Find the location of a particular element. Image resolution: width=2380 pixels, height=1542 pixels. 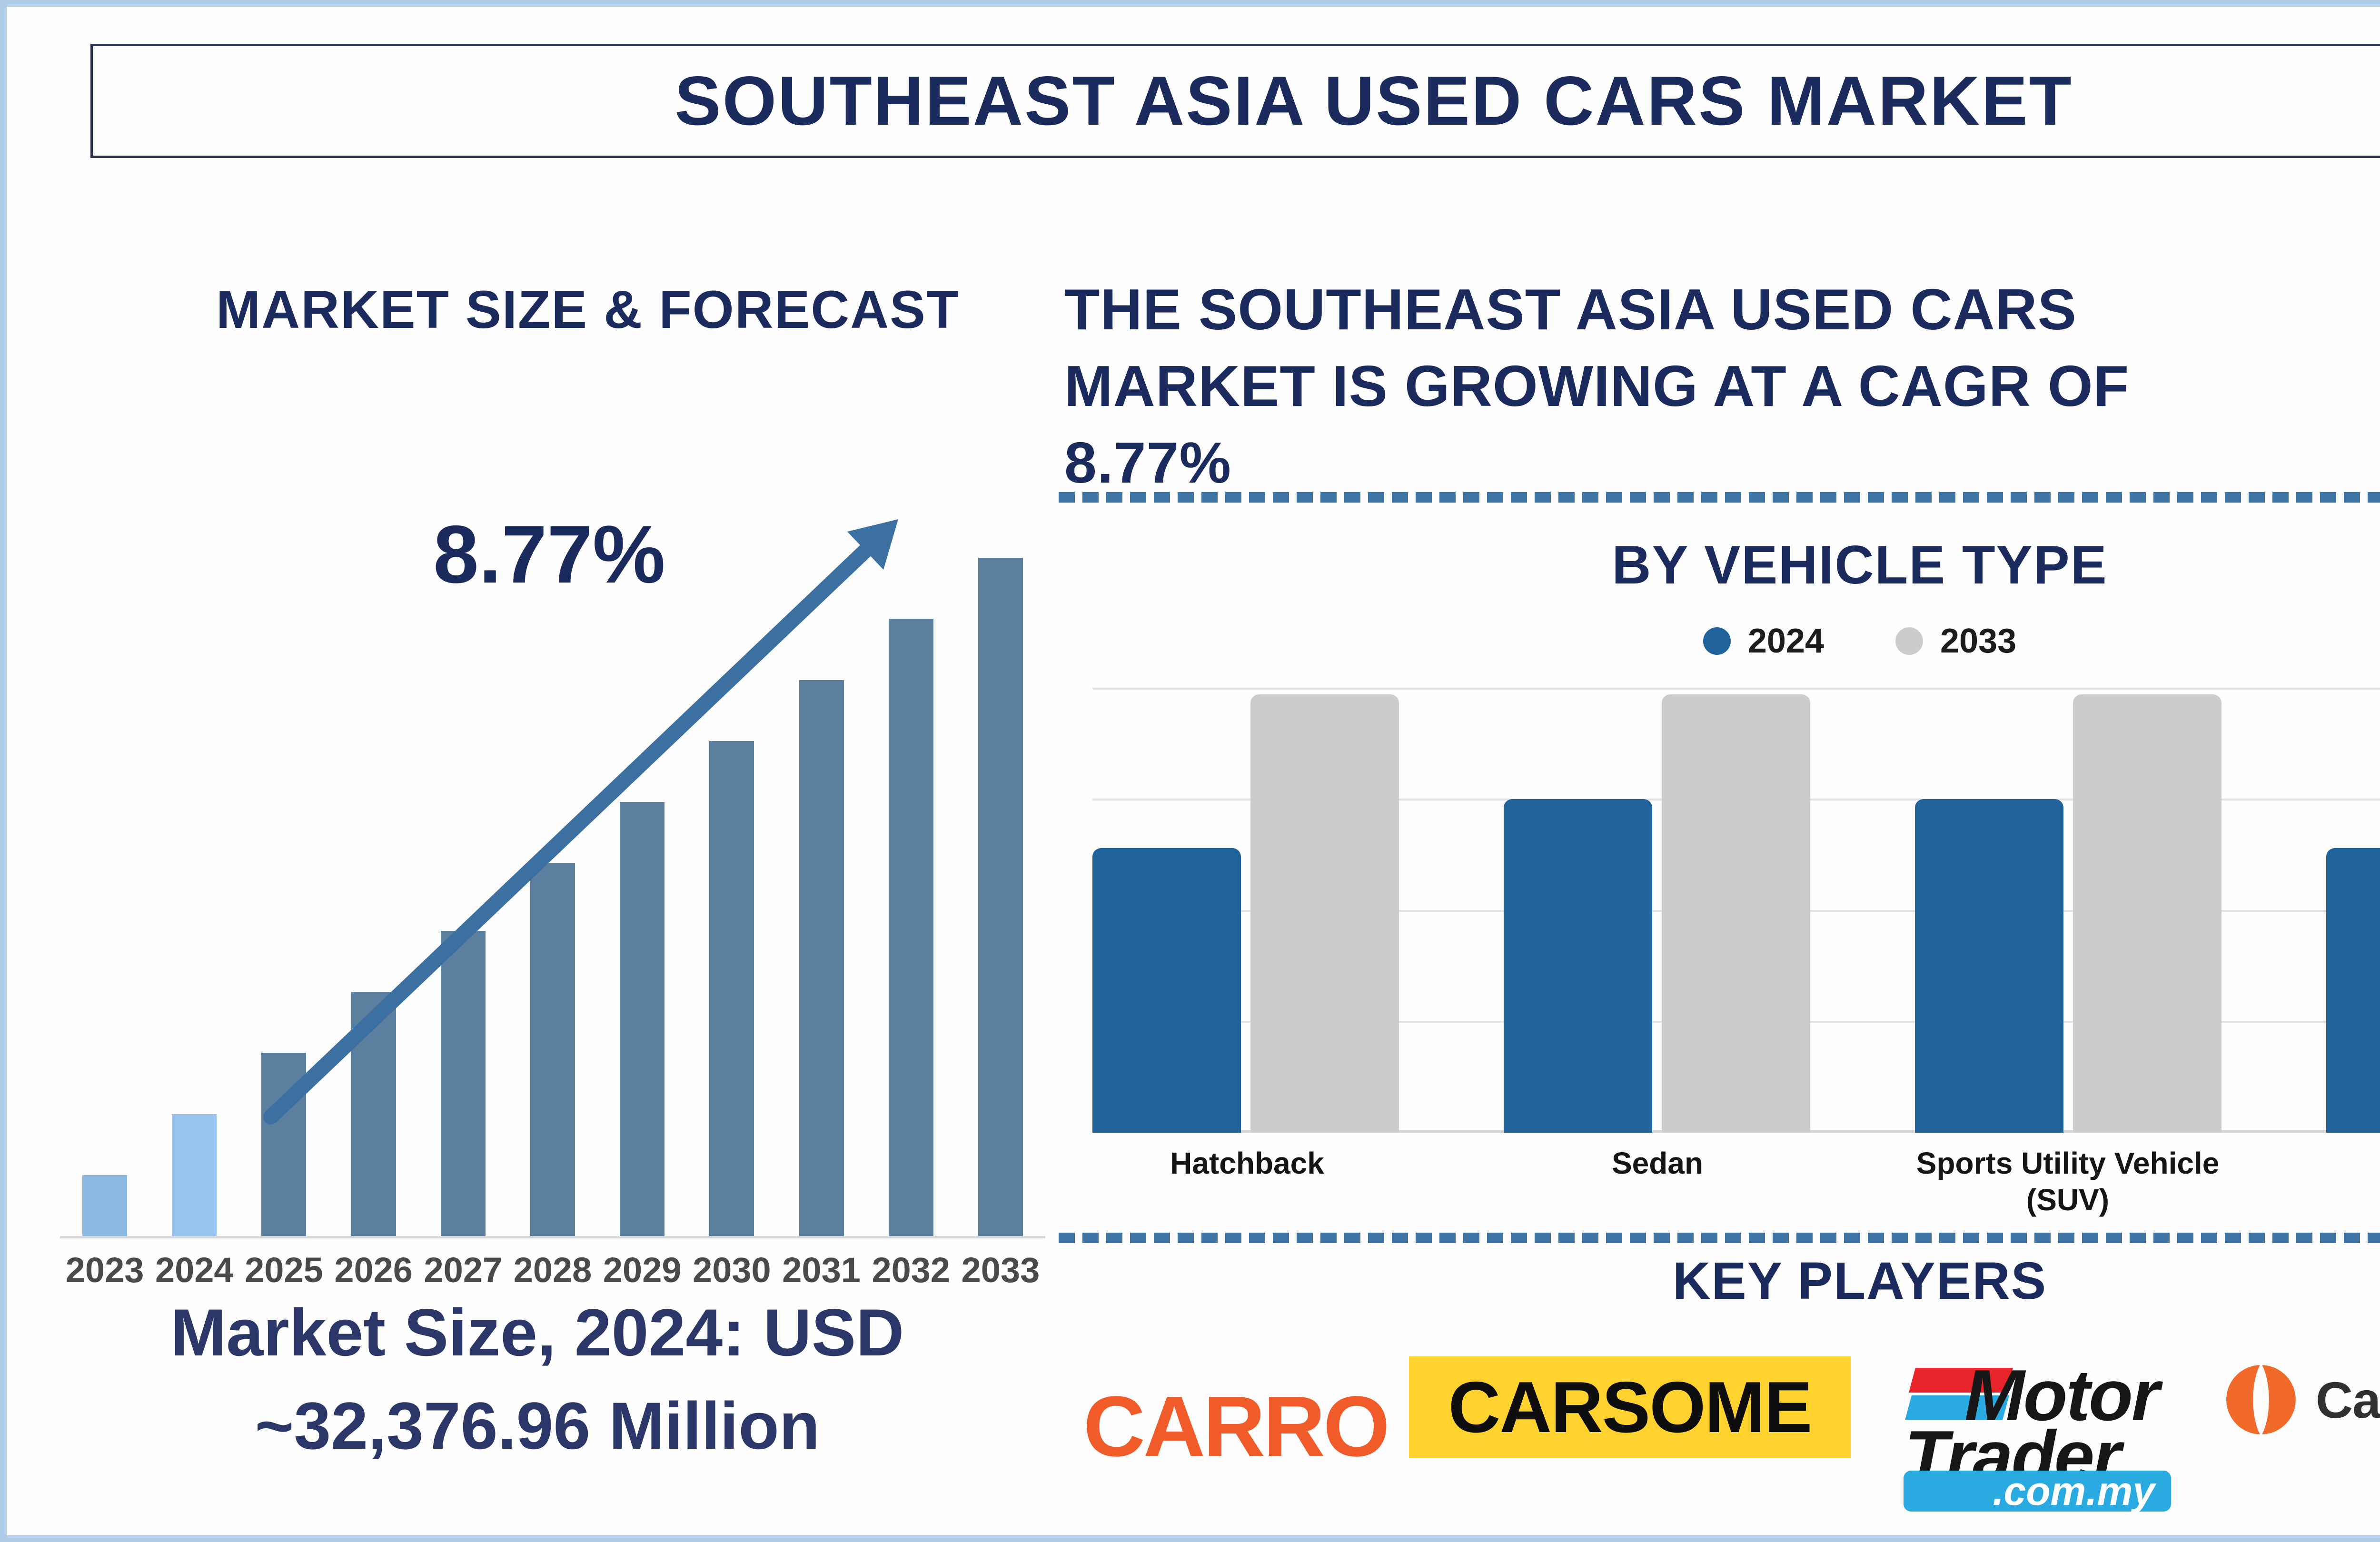

gridline is located at coordinates (1736, 689).